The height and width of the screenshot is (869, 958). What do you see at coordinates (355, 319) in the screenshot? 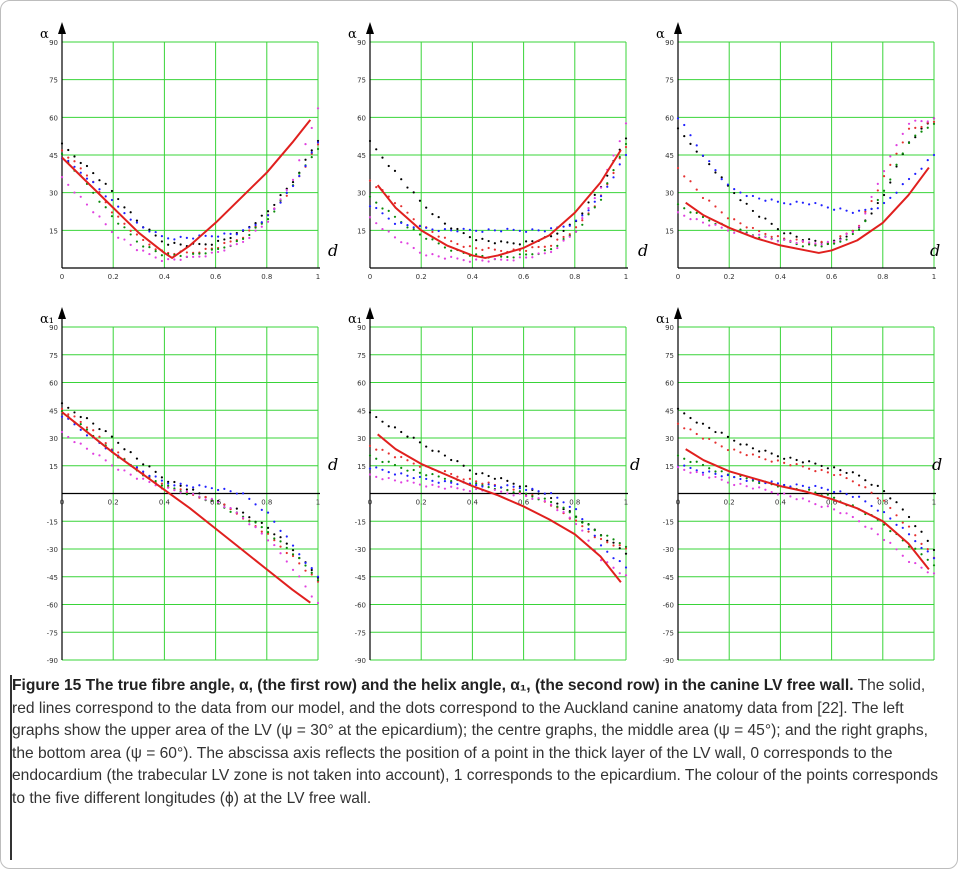
I see `y-axis-label: α₁` at bounding box center [355, 319].